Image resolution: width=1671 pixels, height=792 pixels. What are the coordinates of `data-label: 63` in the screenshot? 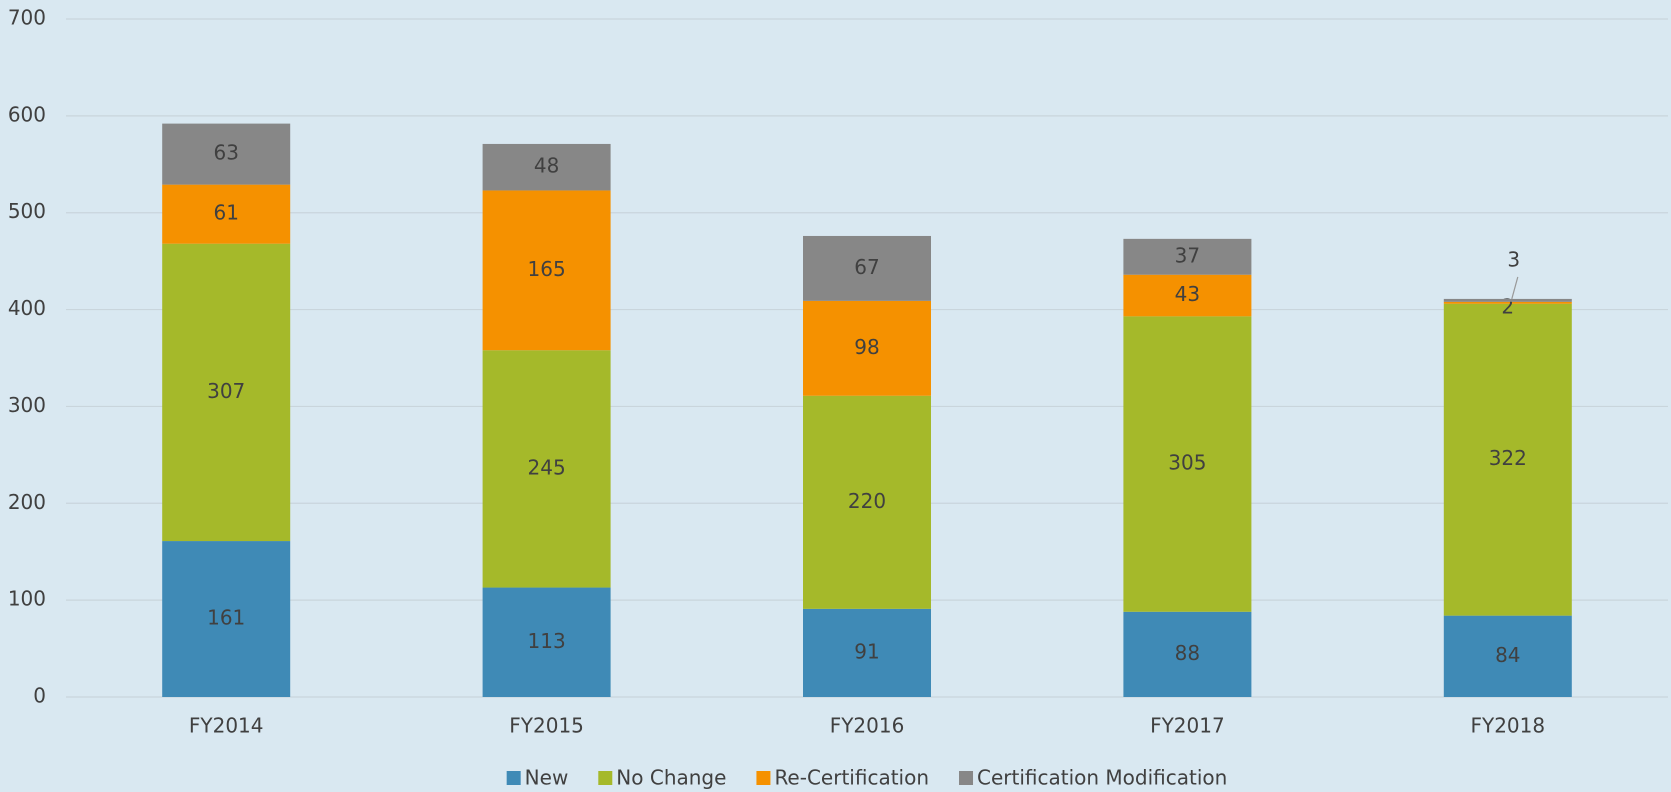 It's located at (225, 153).